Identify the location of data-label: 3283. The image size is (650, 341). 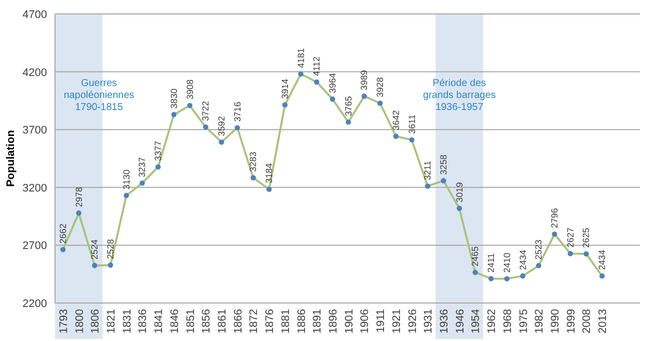
(253, 162).